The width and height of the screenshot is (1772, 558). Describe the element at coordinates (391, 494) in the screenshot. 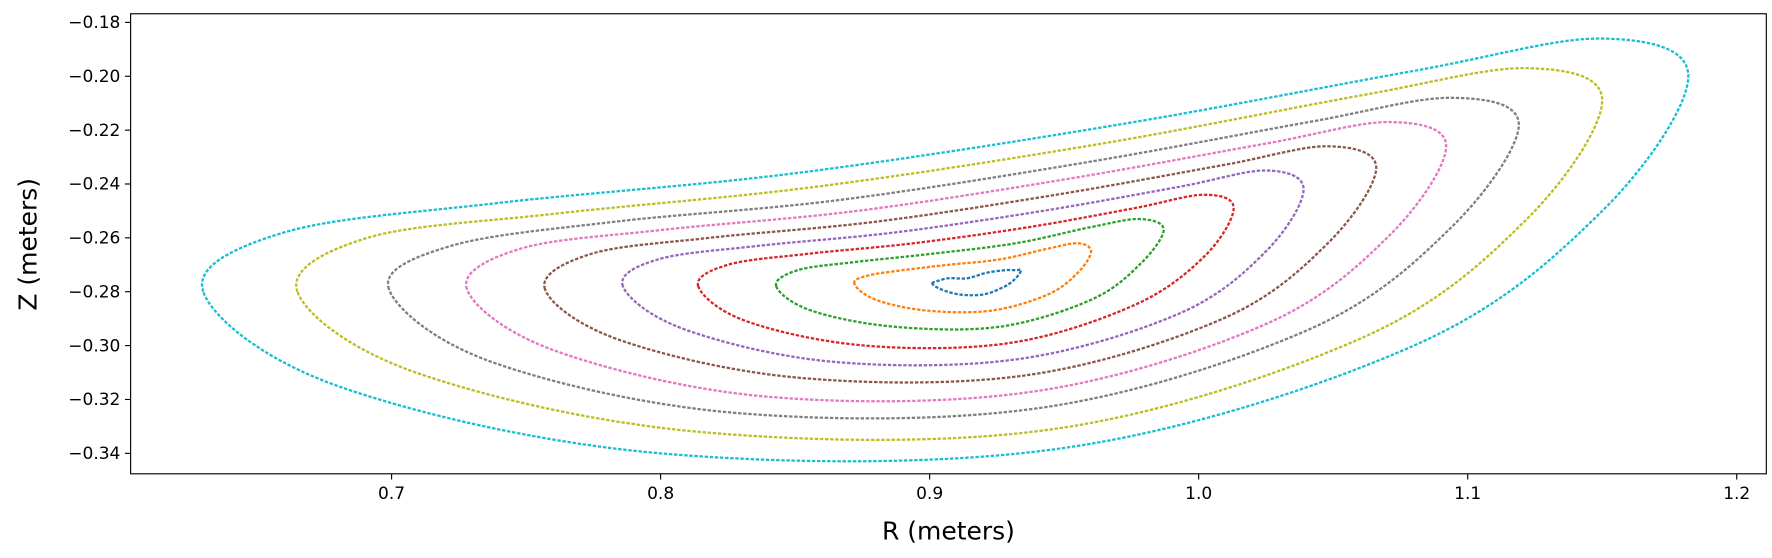

I see `x-tick-label: 0.7` at that location.